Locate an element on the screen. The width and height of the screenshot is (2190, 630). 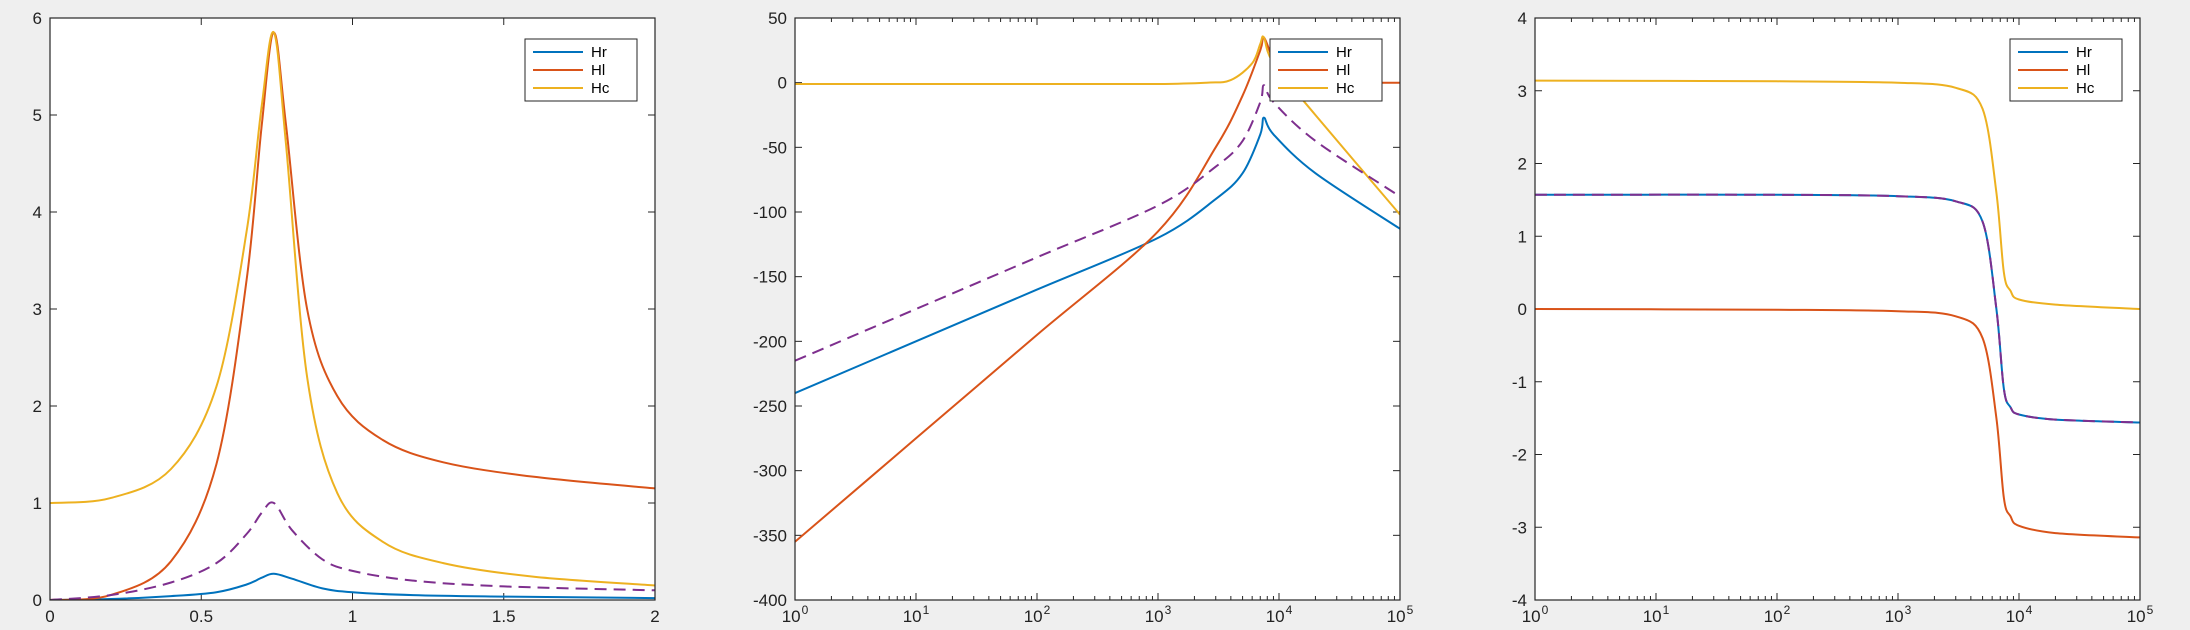
x-tick-label: 1 is located at coordinates (352, 616).